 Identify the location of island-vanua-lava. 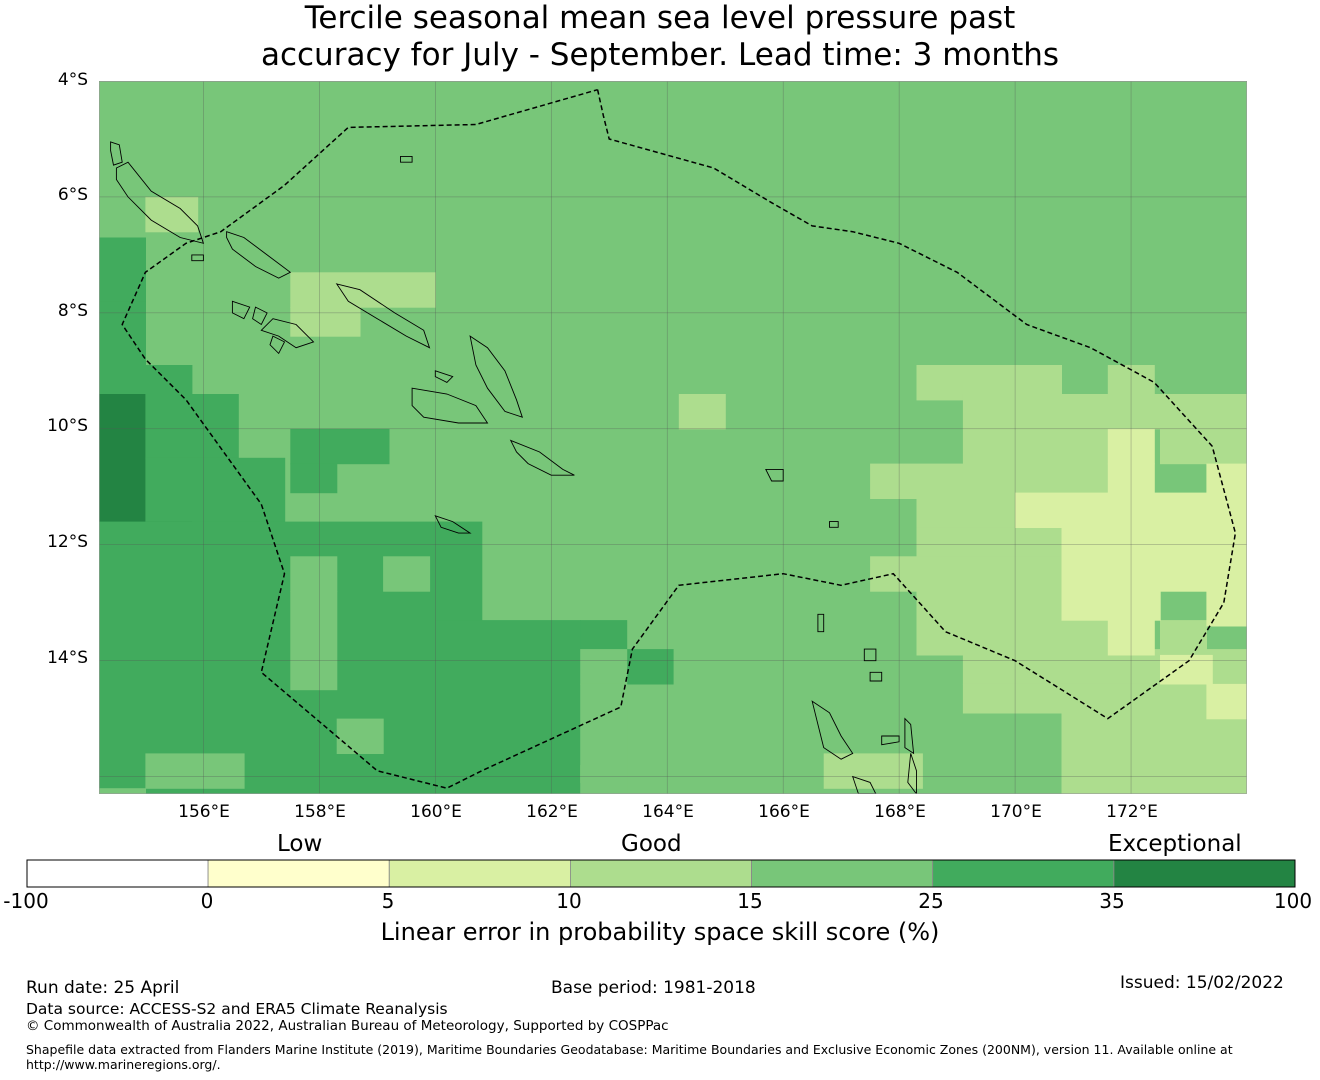
(870, 655).